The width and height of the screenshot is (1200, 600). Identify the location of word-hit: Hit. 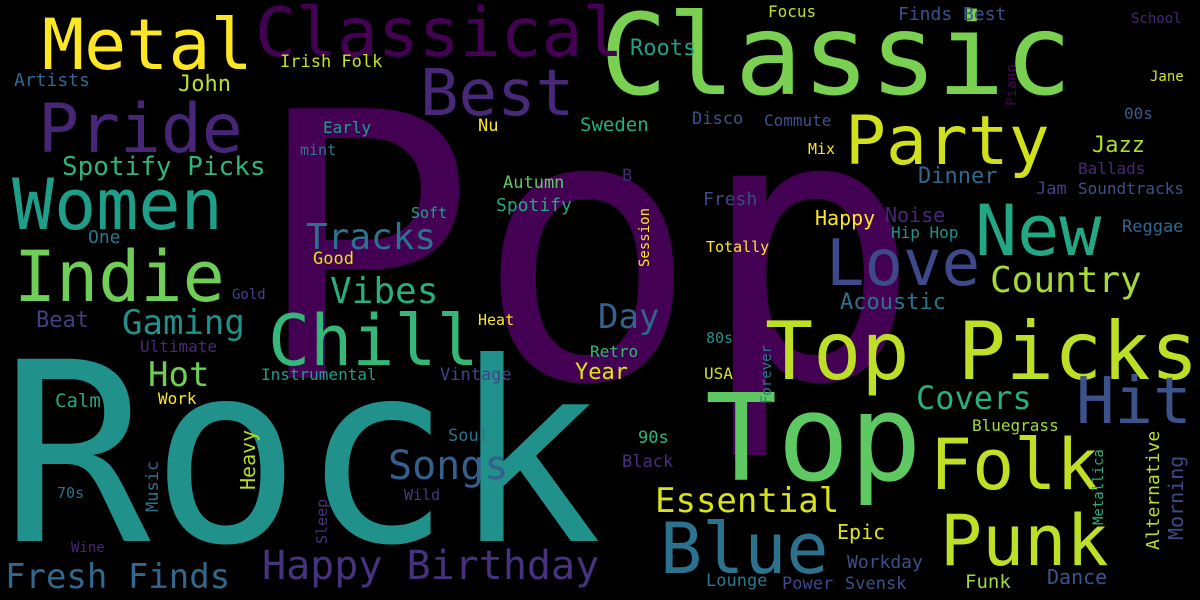
(1134, 402).